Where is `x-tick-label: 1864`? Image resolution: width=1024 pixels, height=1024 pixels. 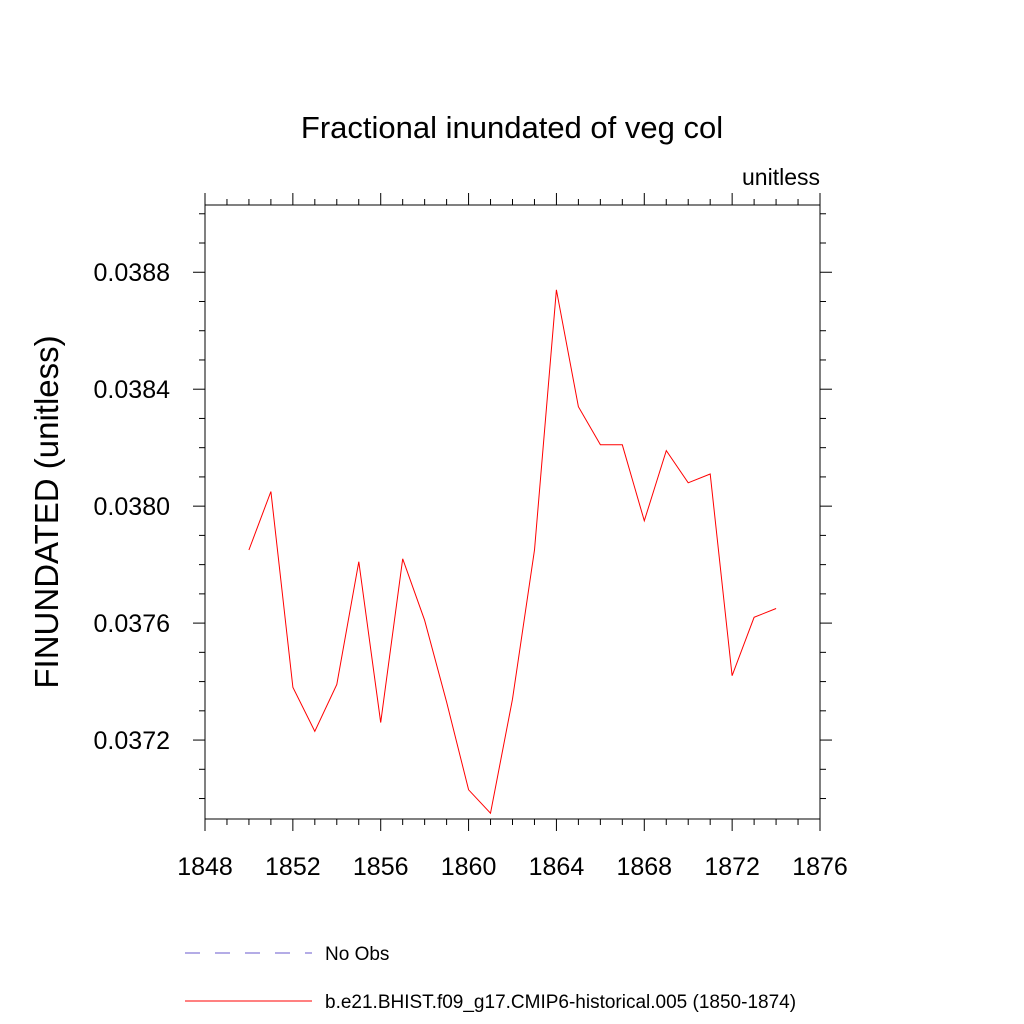
x-tick-label: 1864 is located at coordinates (557, 867).